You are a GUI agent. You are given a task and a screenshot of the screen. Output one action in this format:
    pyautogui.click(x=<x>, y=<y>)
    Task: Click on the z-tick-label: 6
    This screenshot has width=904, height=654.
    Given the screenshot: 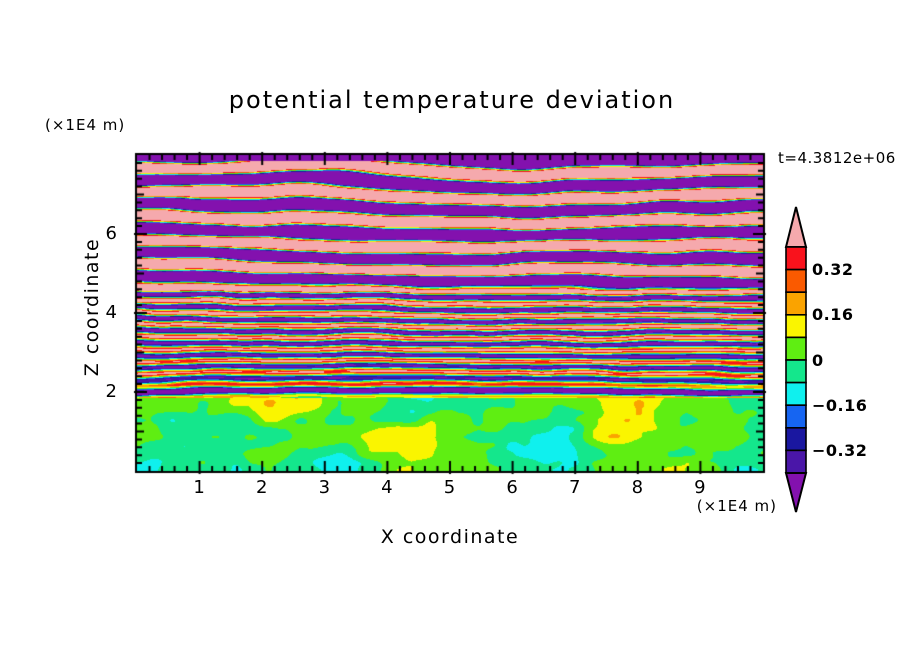 What is the action you would take?
    pyautogui.click(x=111, y=233)
    